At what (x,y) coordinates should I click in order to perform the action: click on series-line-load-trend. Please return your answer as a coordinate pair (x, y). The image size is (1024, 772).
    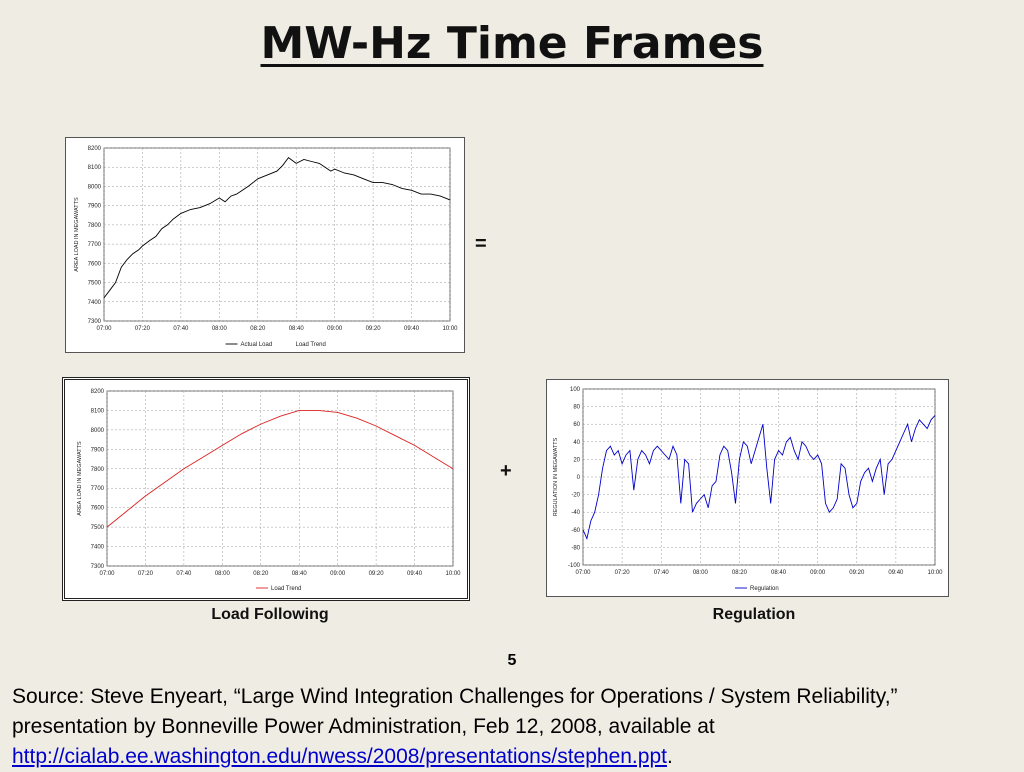
    Looking at the image, I should click on (280, 468).